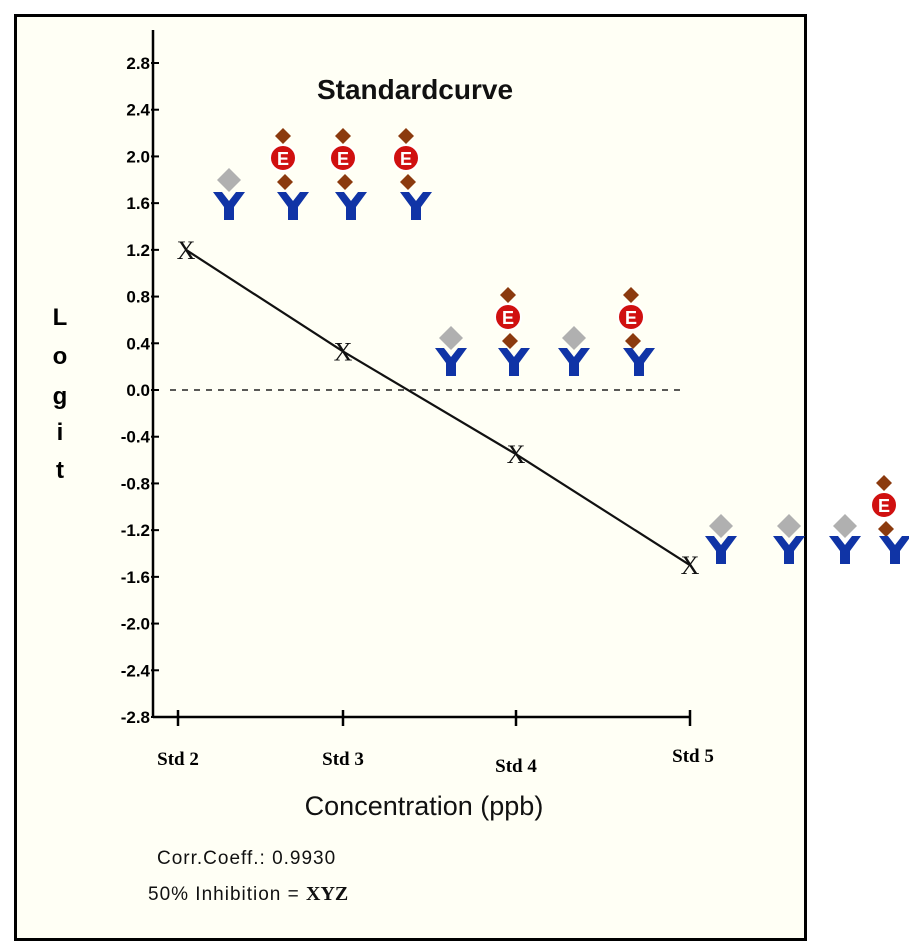 The width and height of the screenshot is (909, 951). Describe the element at coordinates (135, 483) in the screenshot. I see `y-tick-label: -0.8` at that location.